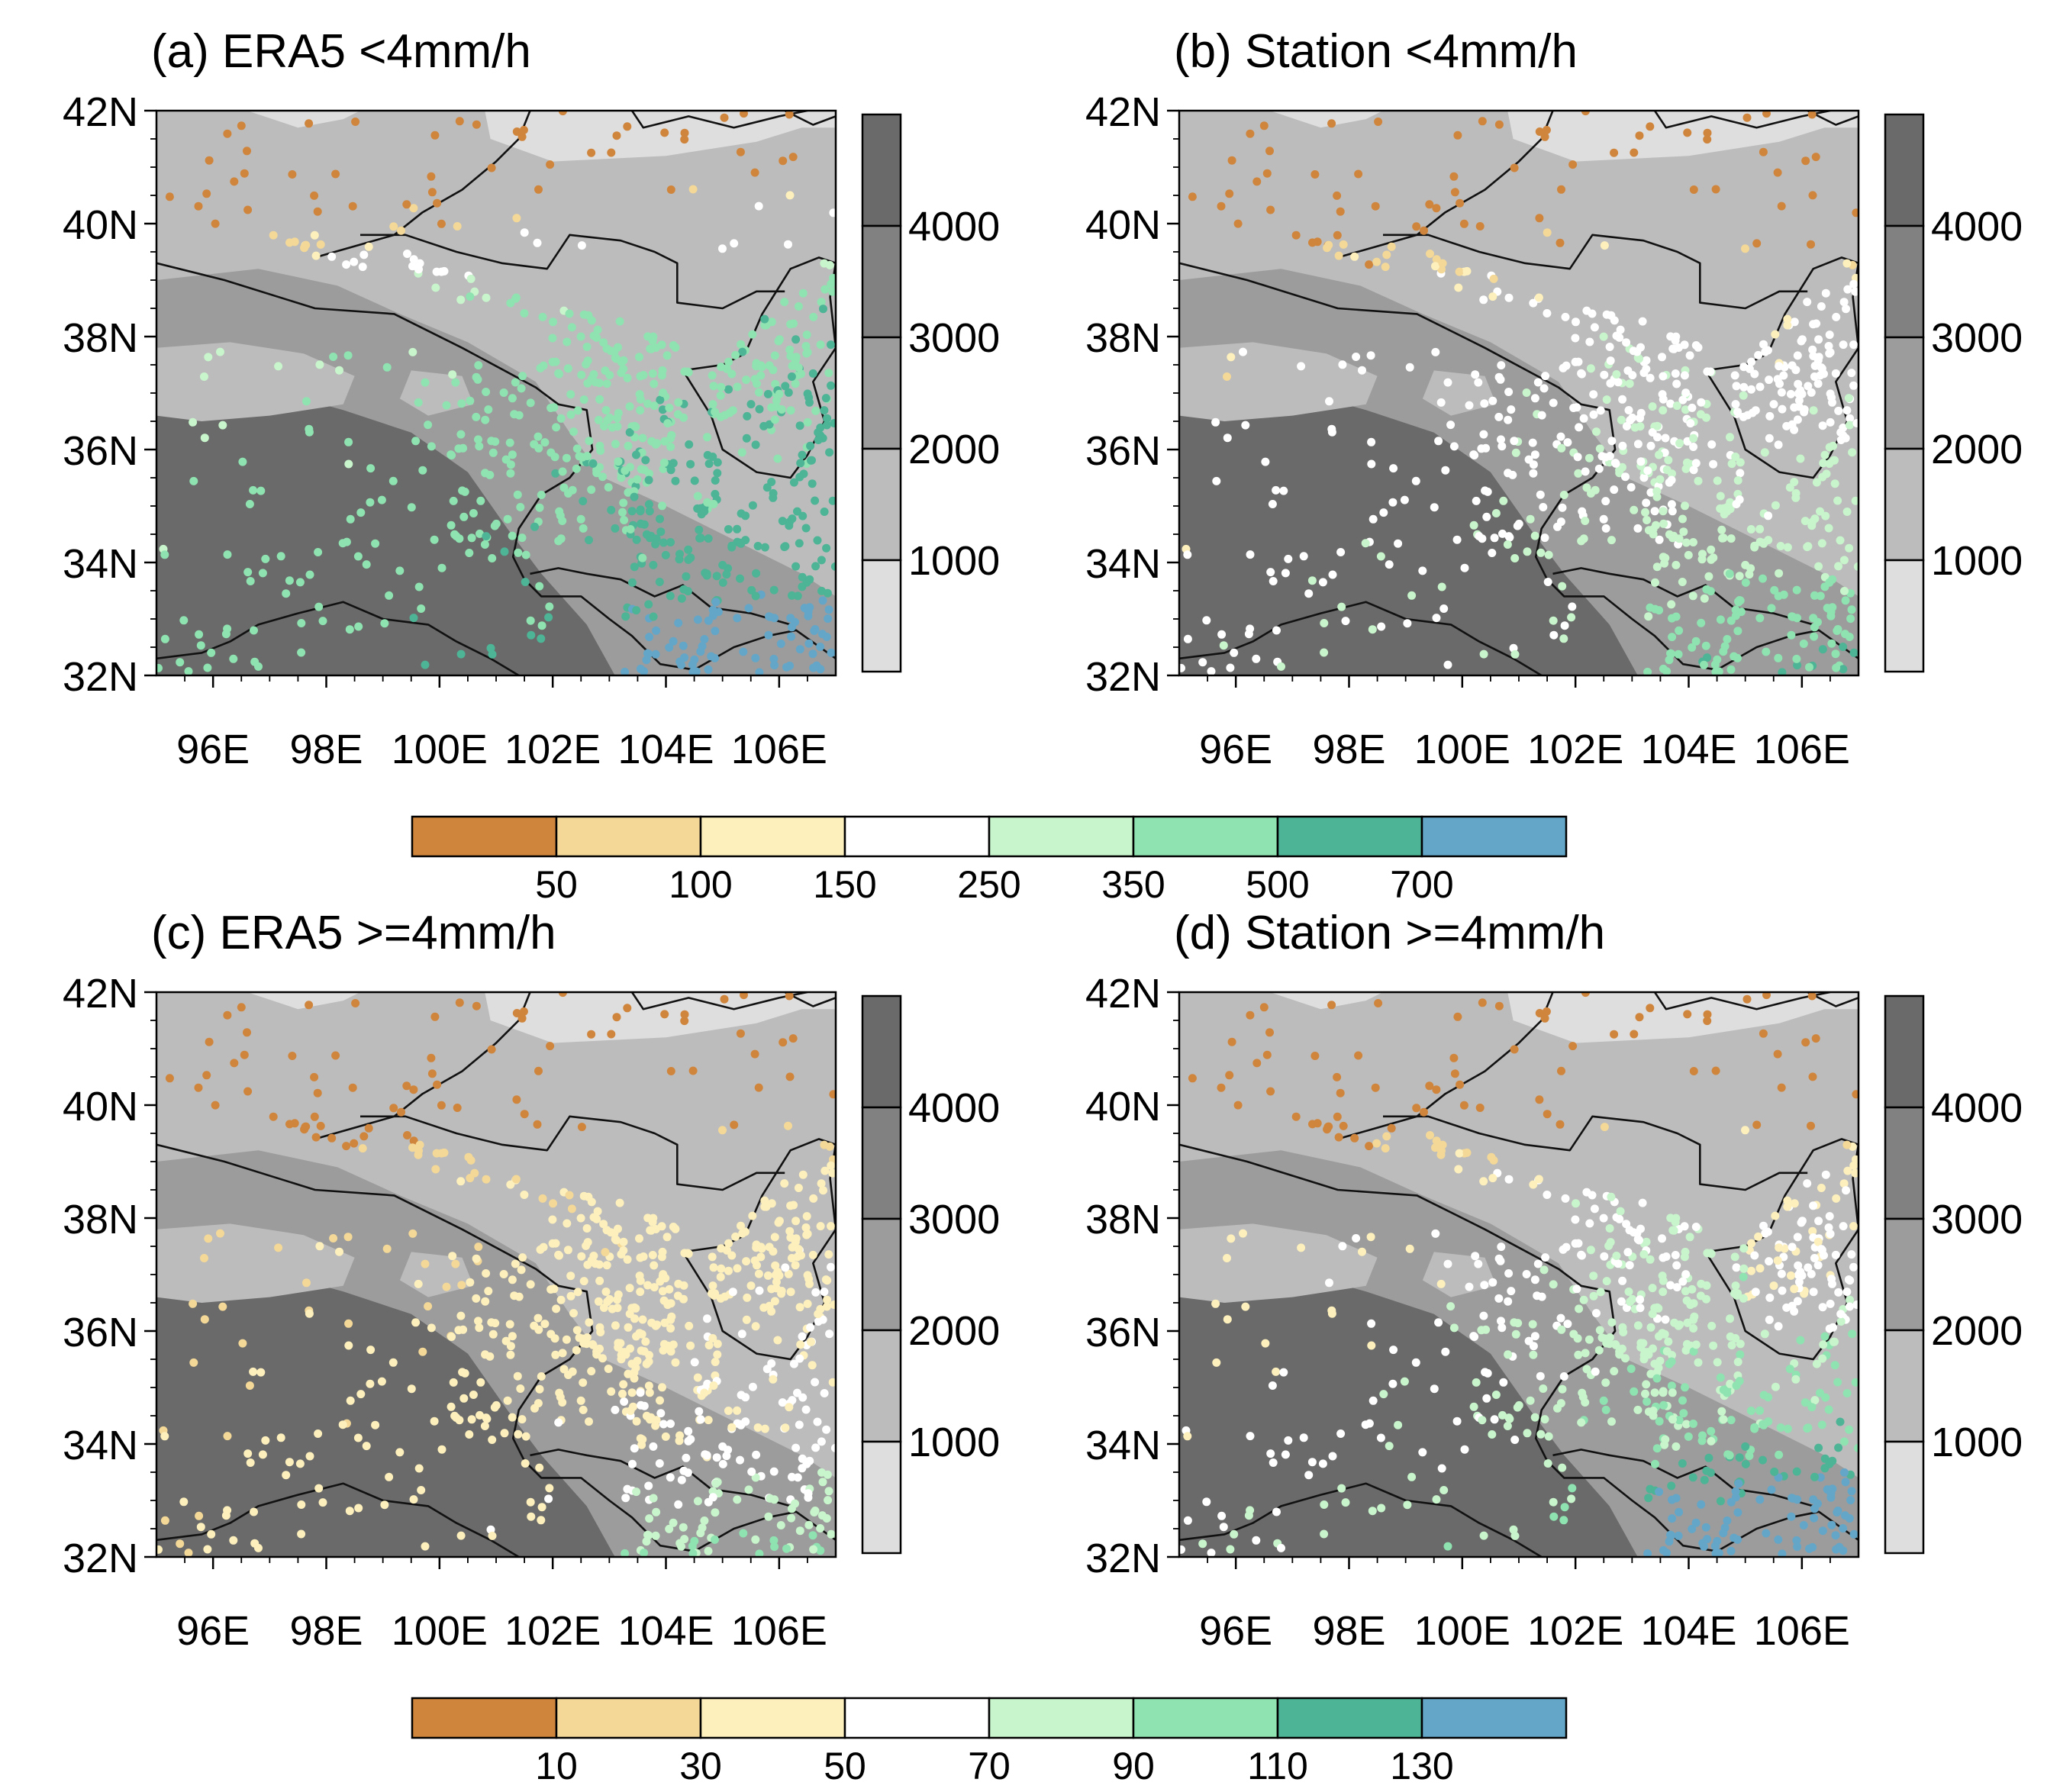  I want to click on lat-label: 36N, so click(1123, 451).